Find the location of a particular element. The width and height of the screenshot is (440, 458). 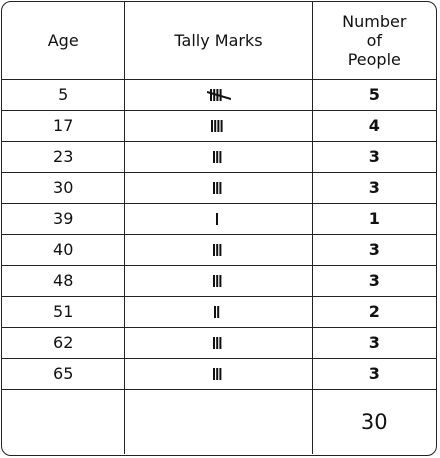

table-row: 48 3 is located at coordinates (219, 281).